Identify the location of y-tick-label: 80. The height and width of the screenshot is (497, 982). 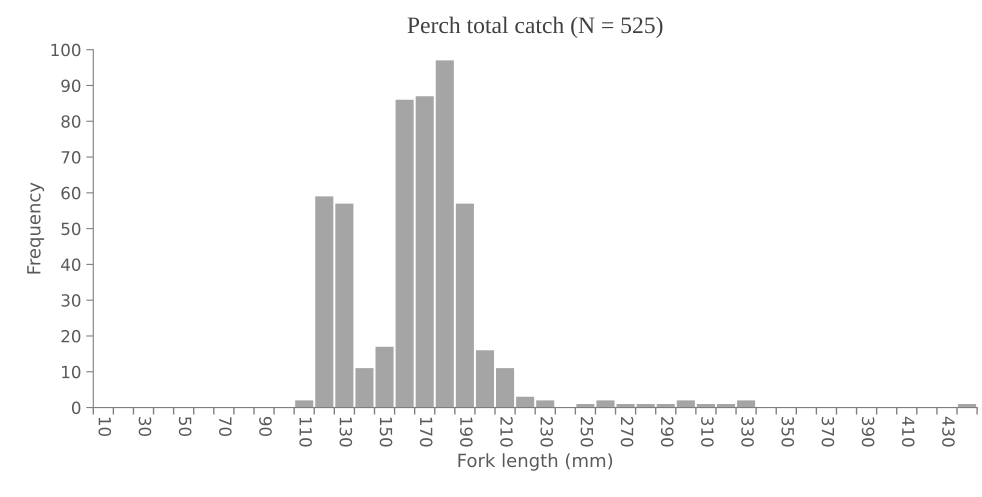
(70, 121).